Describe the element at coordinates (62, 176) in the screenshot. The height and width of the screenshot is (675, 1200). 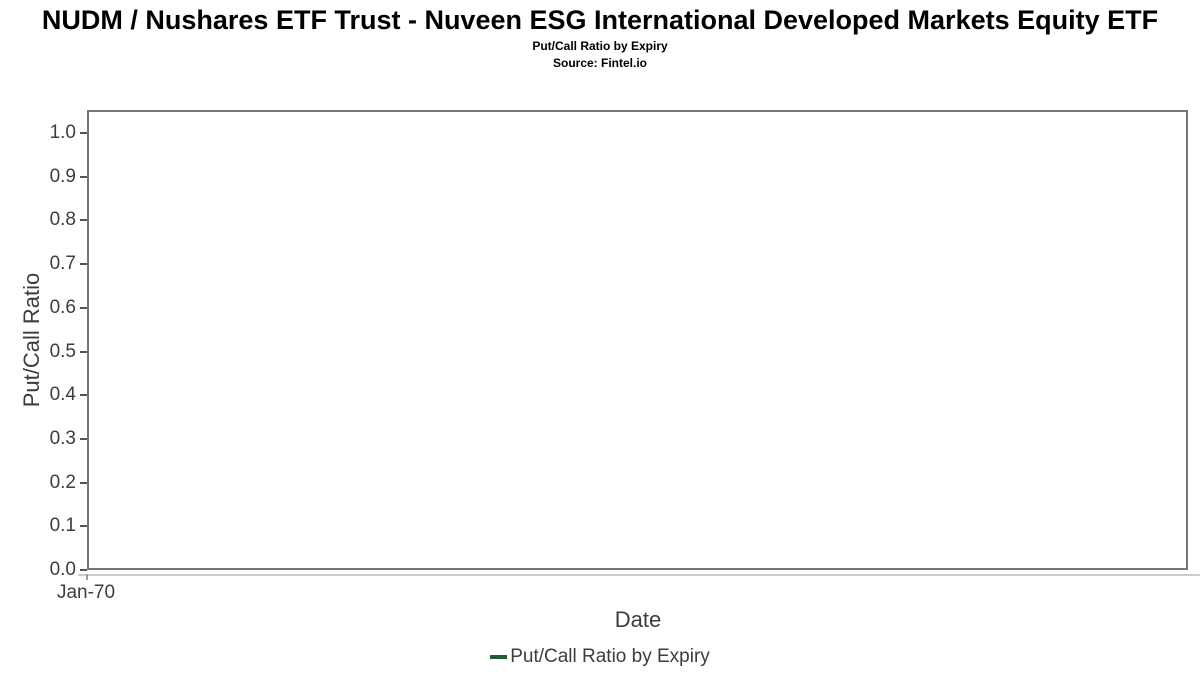
I see `y-tick-label: 0.9` at that location.